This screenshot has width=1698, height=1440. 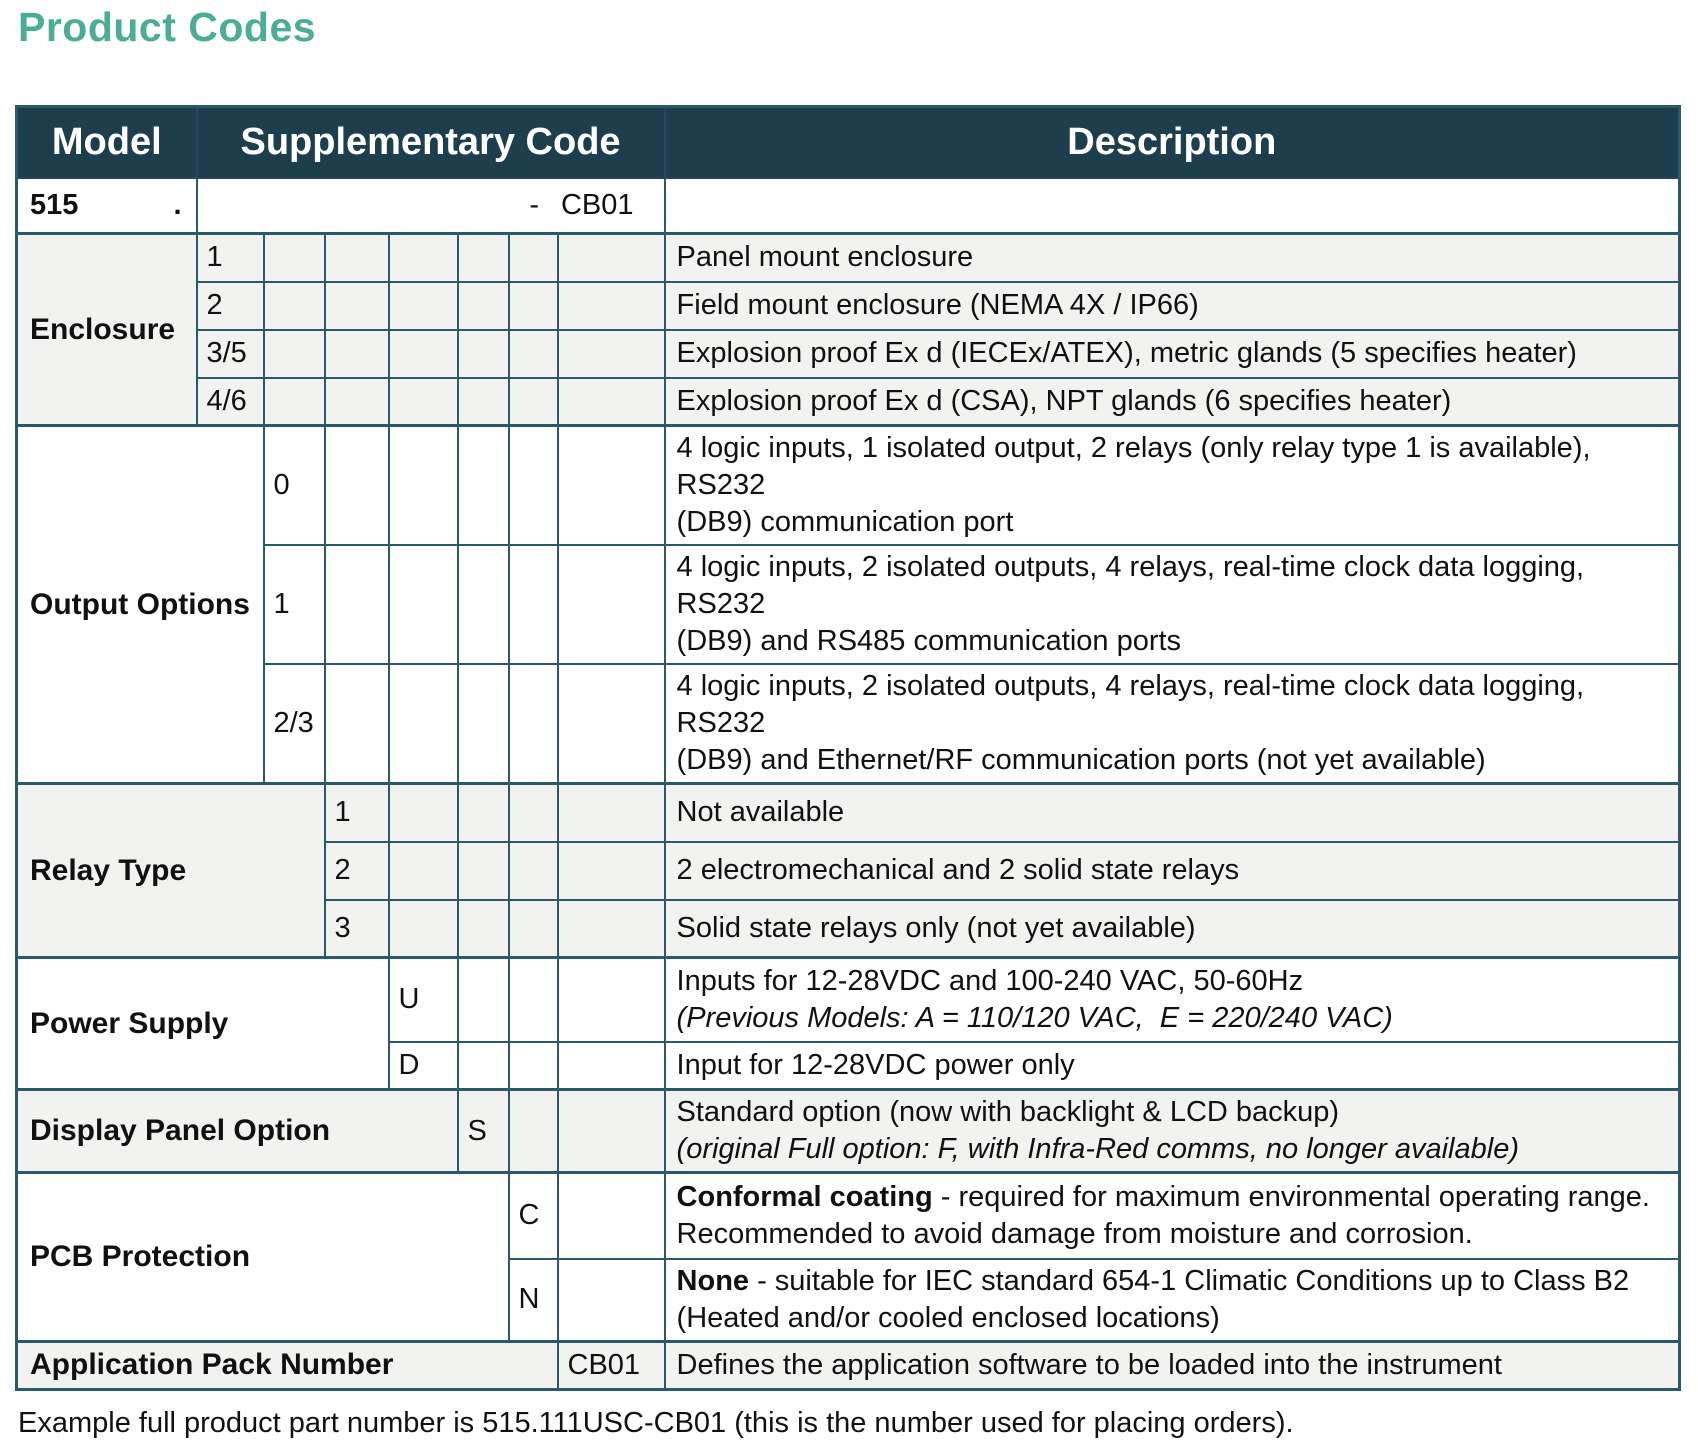 I want to click on section-label-pcb-protection: PCB Protection, so click(x=262, y=1256).